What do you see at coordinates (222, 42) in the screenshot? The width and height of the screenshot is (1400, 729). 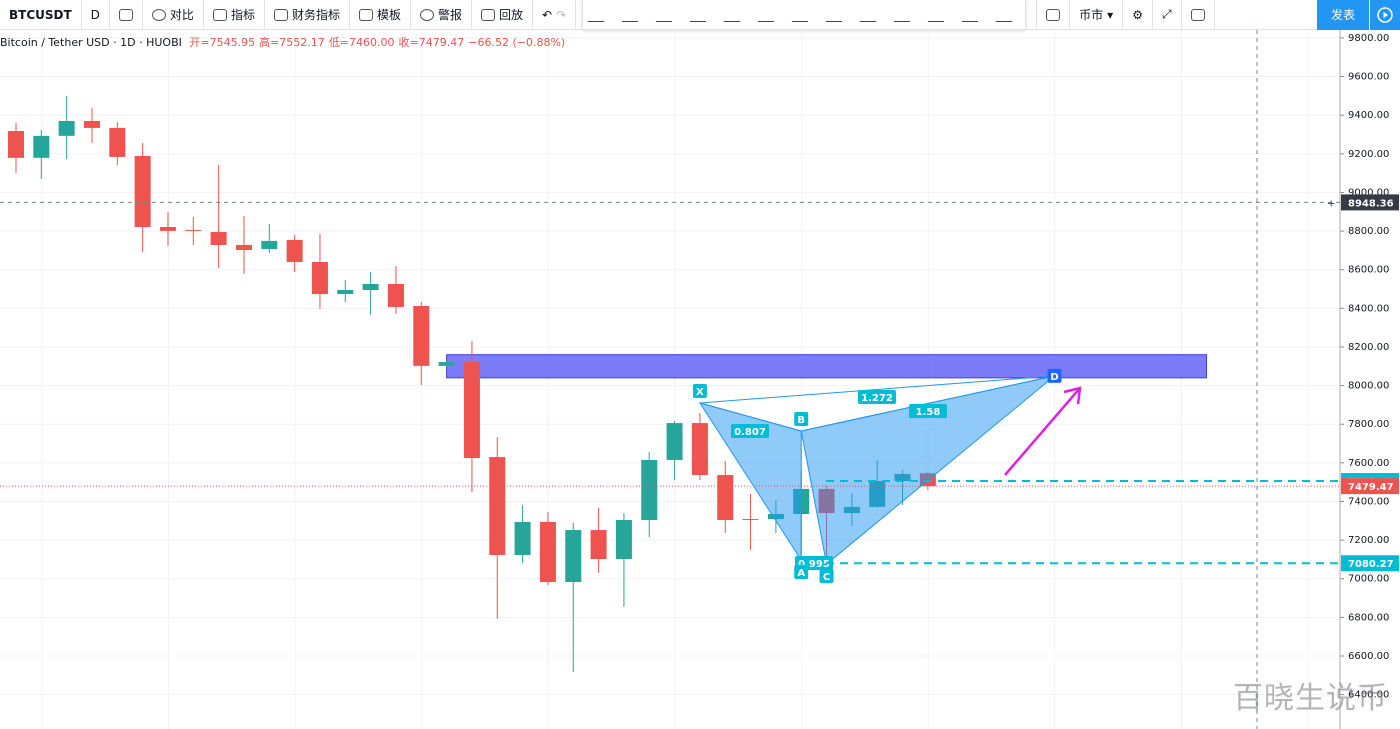 I see `legend-open: 开=7545.95` at bounding box center [222, 42].